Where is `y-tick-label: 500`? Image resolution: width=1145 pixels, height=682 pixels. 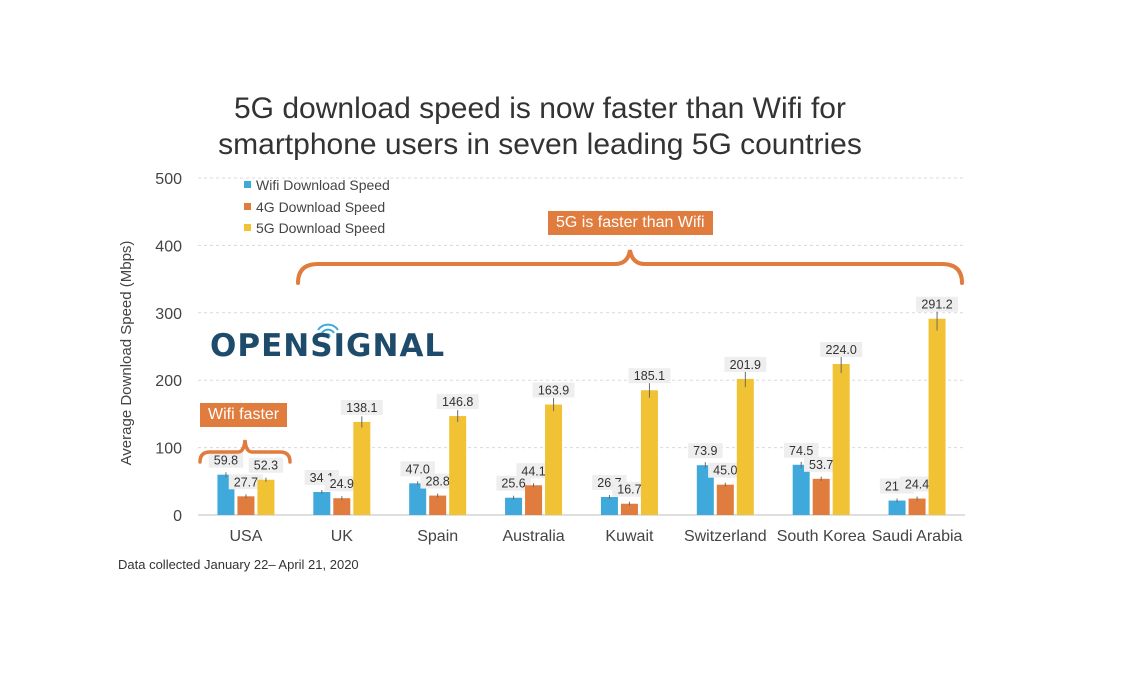
y-tick-label: 500 is located at coordinates (168, 179).